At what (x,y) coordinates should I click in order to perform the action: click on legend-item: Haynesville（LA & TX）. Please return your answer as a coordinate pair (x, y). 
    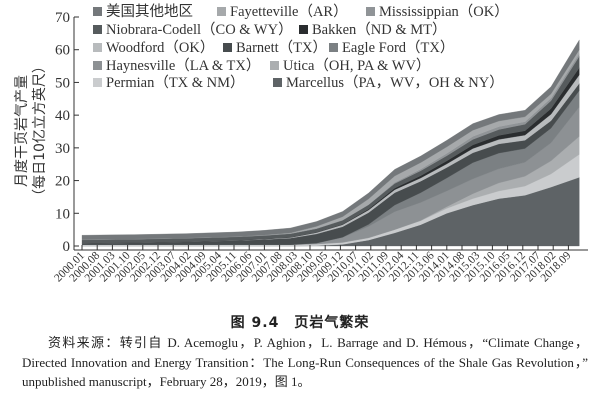
    Looking at the image, I should click on (176, 65).